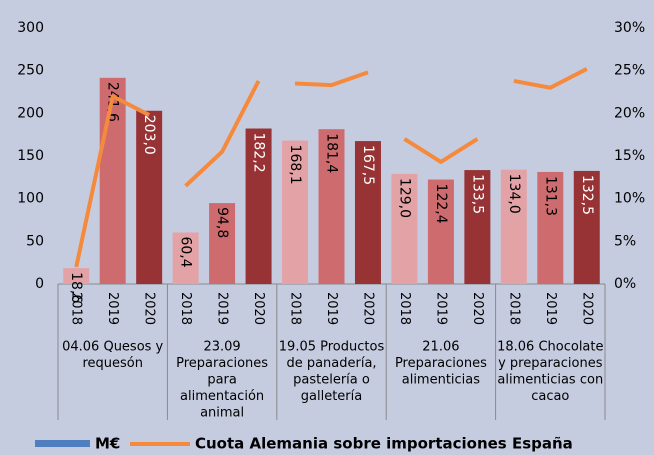 This screenshot has width=654, height=455. What do you see at coordinates (331, 380) in the screenshot?
I see `group-label: pastelería o` at bounding box center [331, 380].